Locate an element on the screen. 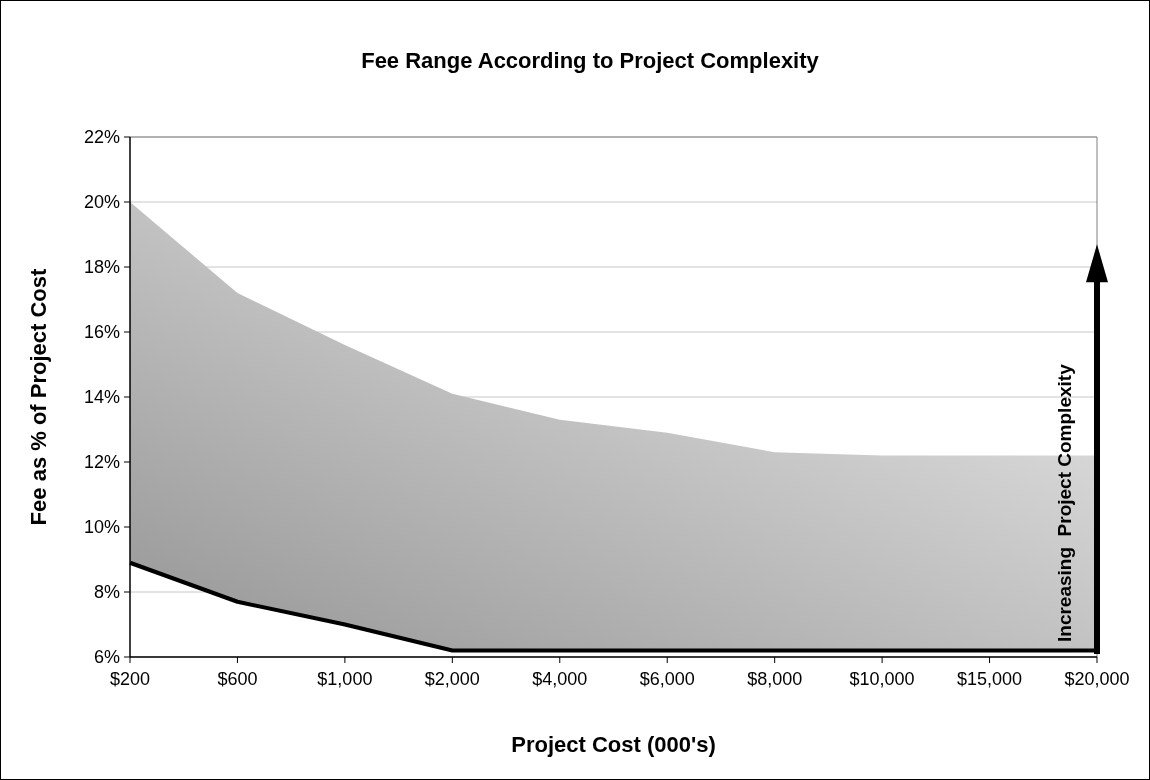 The width and height of the screenshot is (1150, 780). x-tick-label: $8,000 is located at coordinates (775, 679).